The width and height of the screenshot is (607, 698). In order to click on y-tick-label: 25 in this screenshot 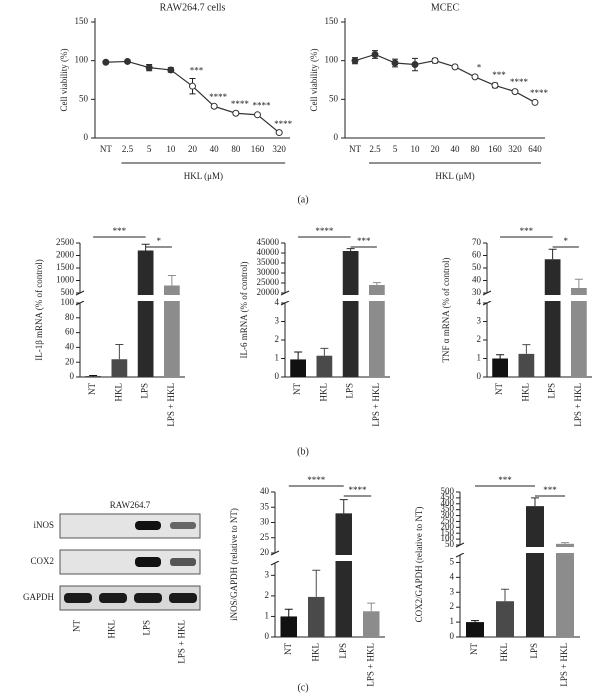, I will do `click(265, 537)`.